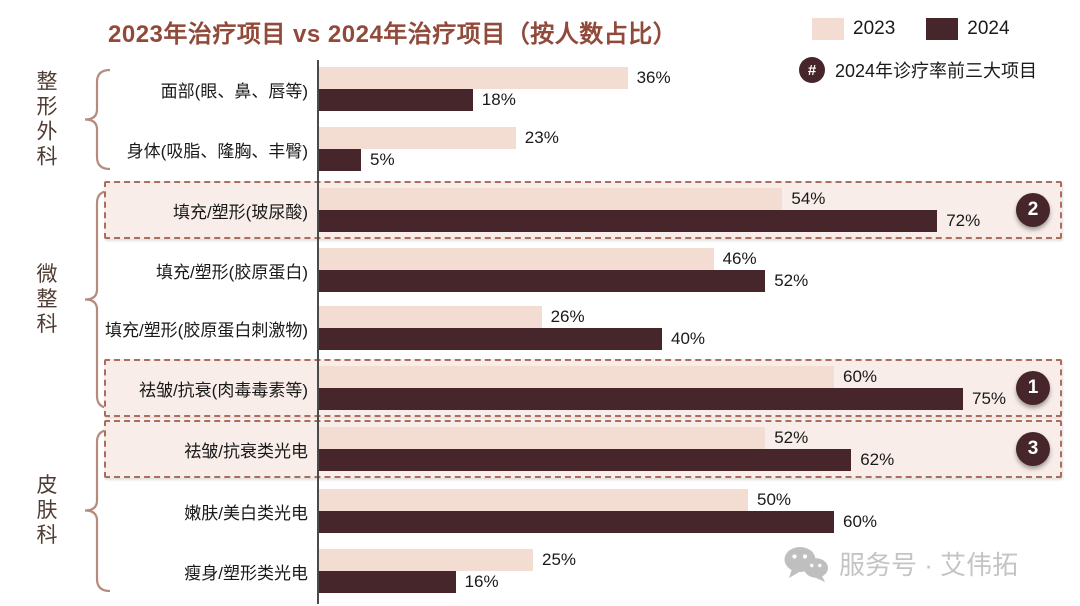 The width and height of the screenshot is (1080, 606). Describe the element at coordinates (1033, 388) in the screenshot. I see `rank-badge: 1` at that location.